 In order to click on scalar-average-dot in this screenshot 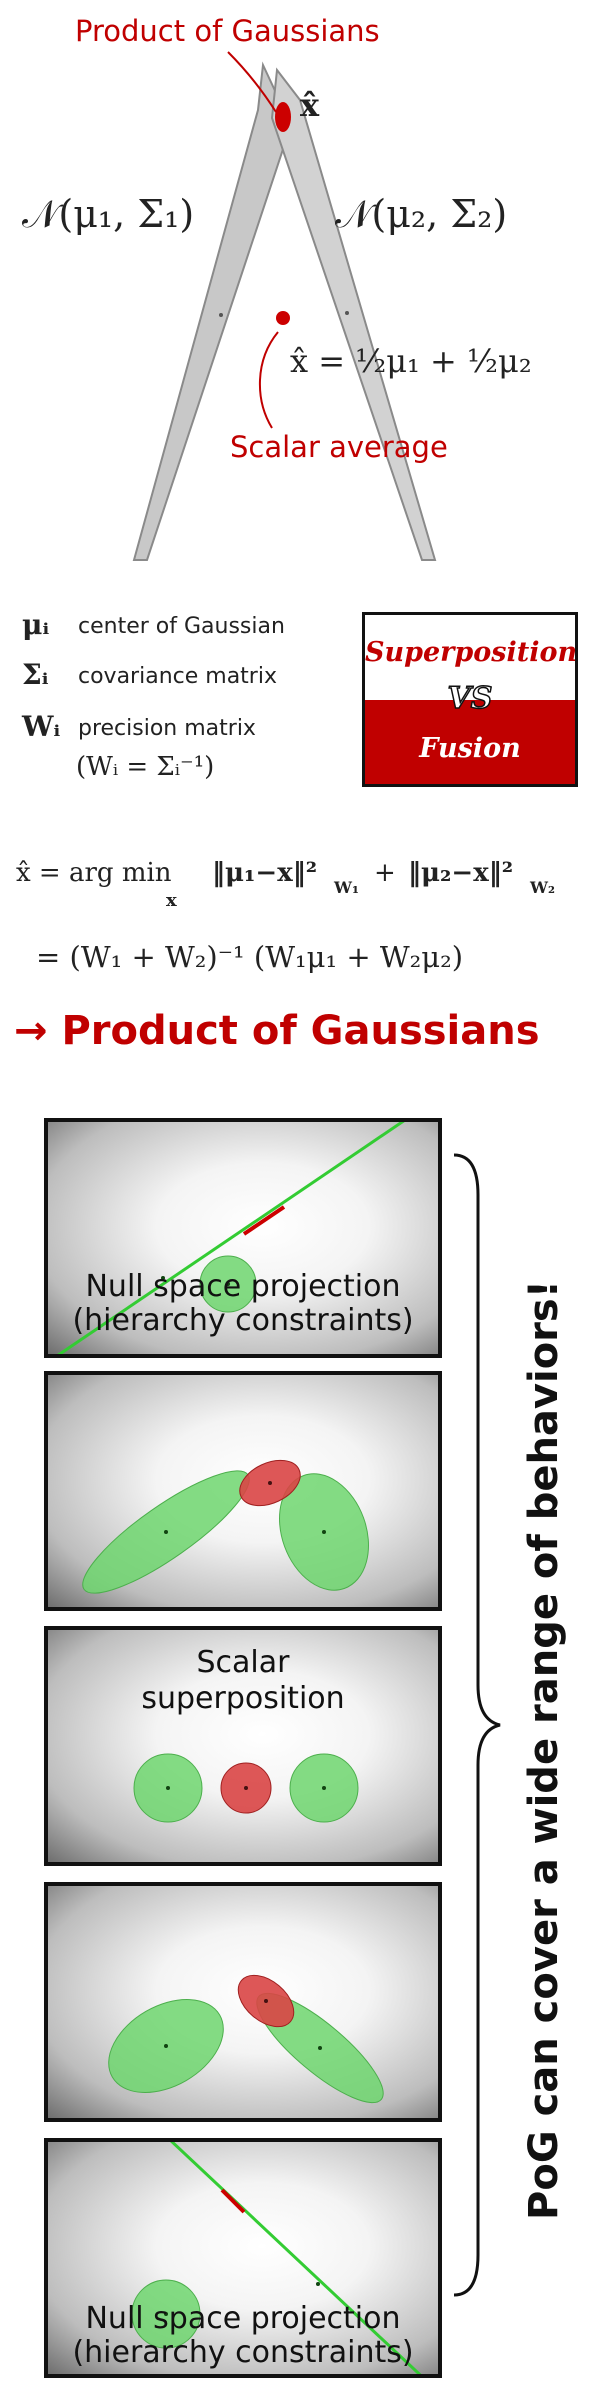, I will do `click(283, 318)`.